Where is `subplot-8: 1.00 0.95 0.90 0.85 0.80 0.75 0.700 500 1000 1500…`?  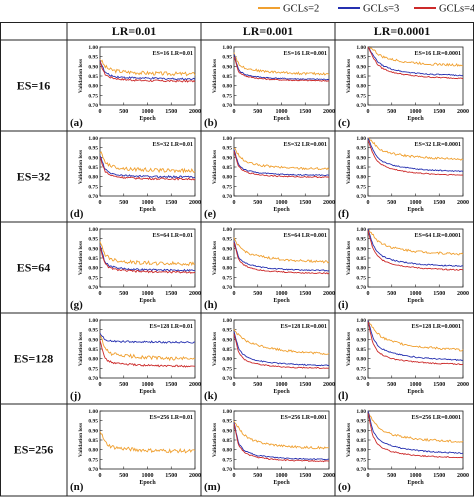
subplot-8: 1.00 0.95 0.90 0.85 0.80 0.75 0.700 500 1000 1500… is located at coordinates (269, 269).